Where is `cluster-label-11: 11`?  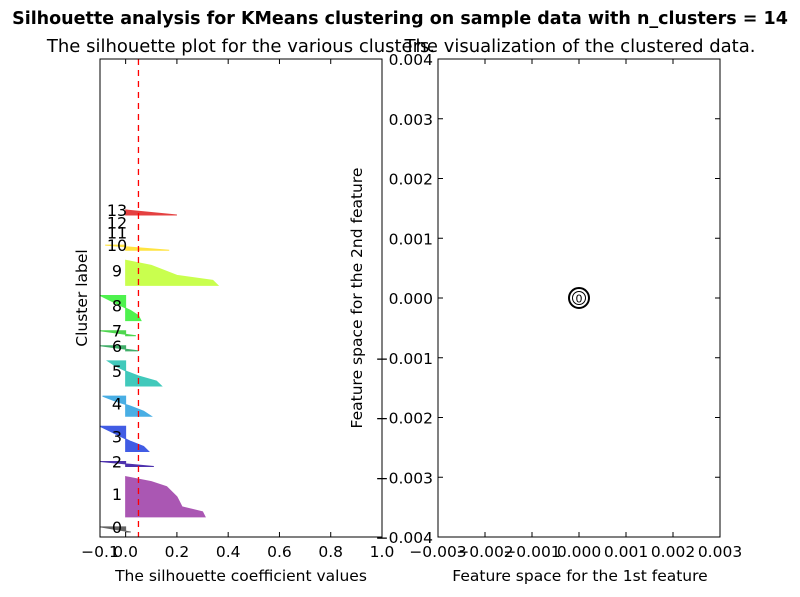 cluster-label-11: 11 is located at coordinates (117, 233).